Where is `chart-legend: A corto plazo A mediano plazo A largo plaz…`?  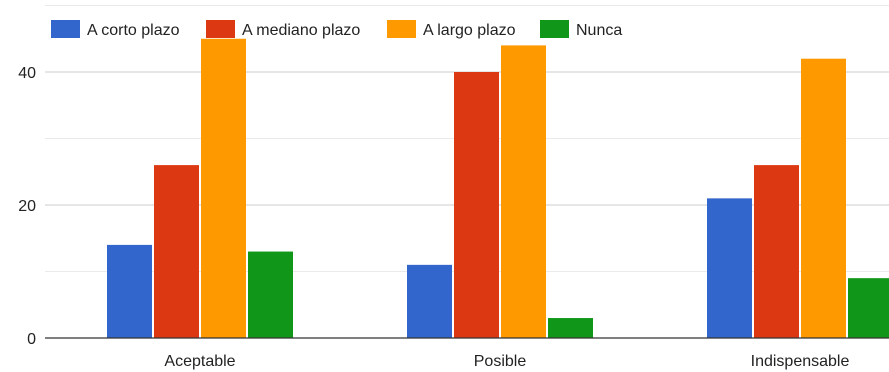 chart-legend: A corto plazo A mediano plazo A largo plaz… is located at coordinates (336, 29).